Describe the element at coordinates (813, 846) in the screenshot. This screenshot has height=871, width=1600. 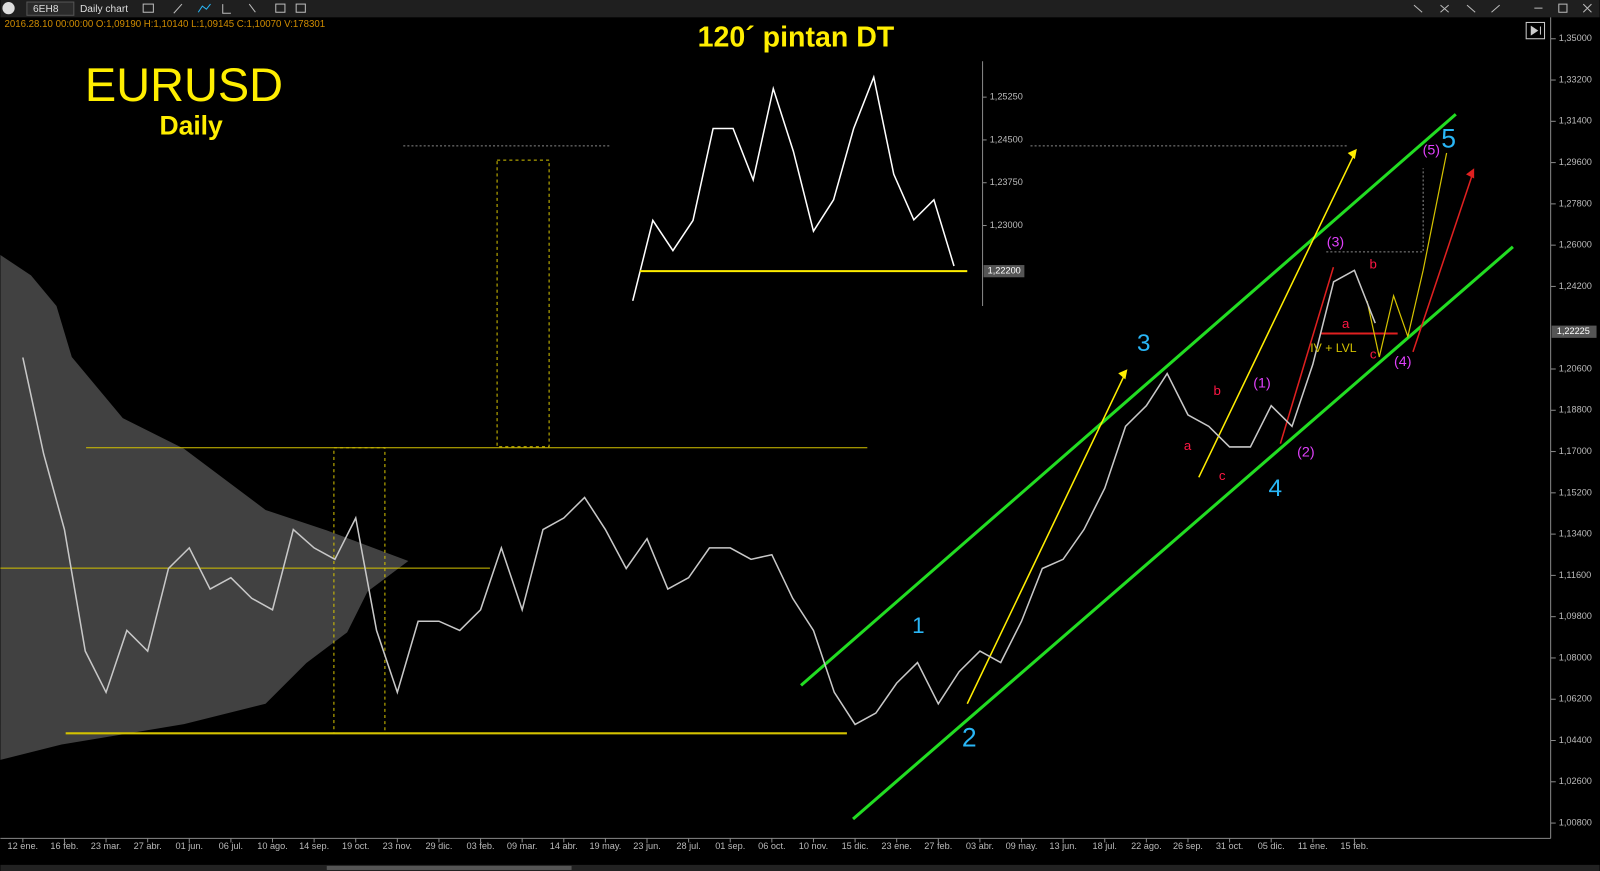
I see `x-tick-label: 10 nov.` at that location.